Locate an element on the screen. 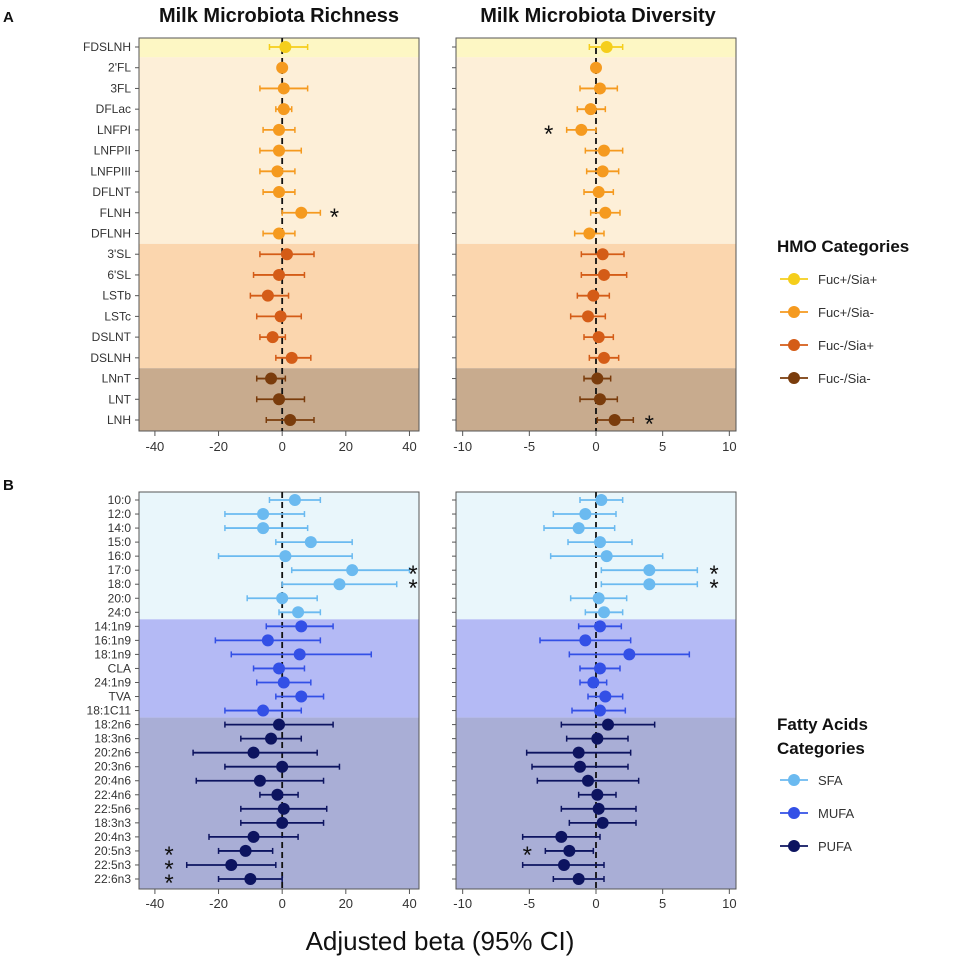  y-tick-label: DFLNH is located at coordinates (111, 234).